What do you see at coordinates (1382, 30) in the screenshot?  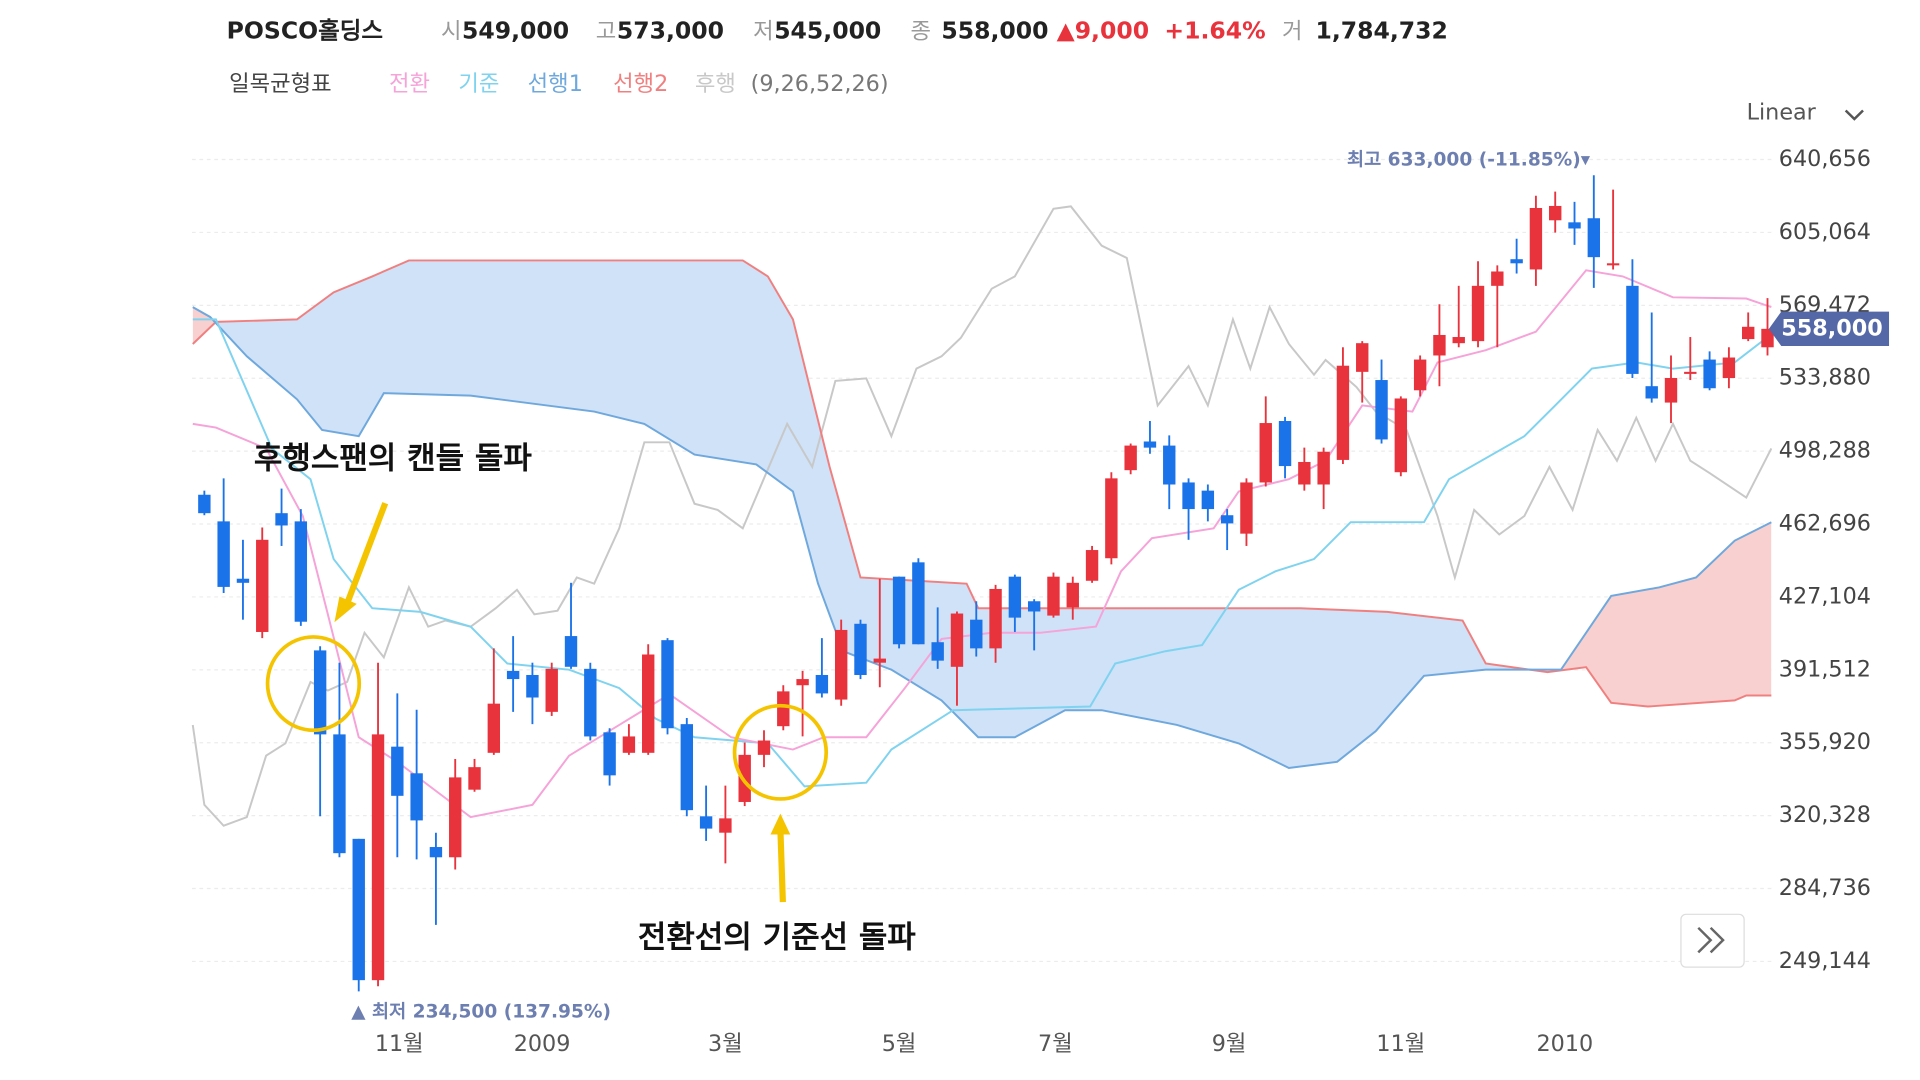 I see `volume-value: 1,784,732` at bounding box center [1382, 30].